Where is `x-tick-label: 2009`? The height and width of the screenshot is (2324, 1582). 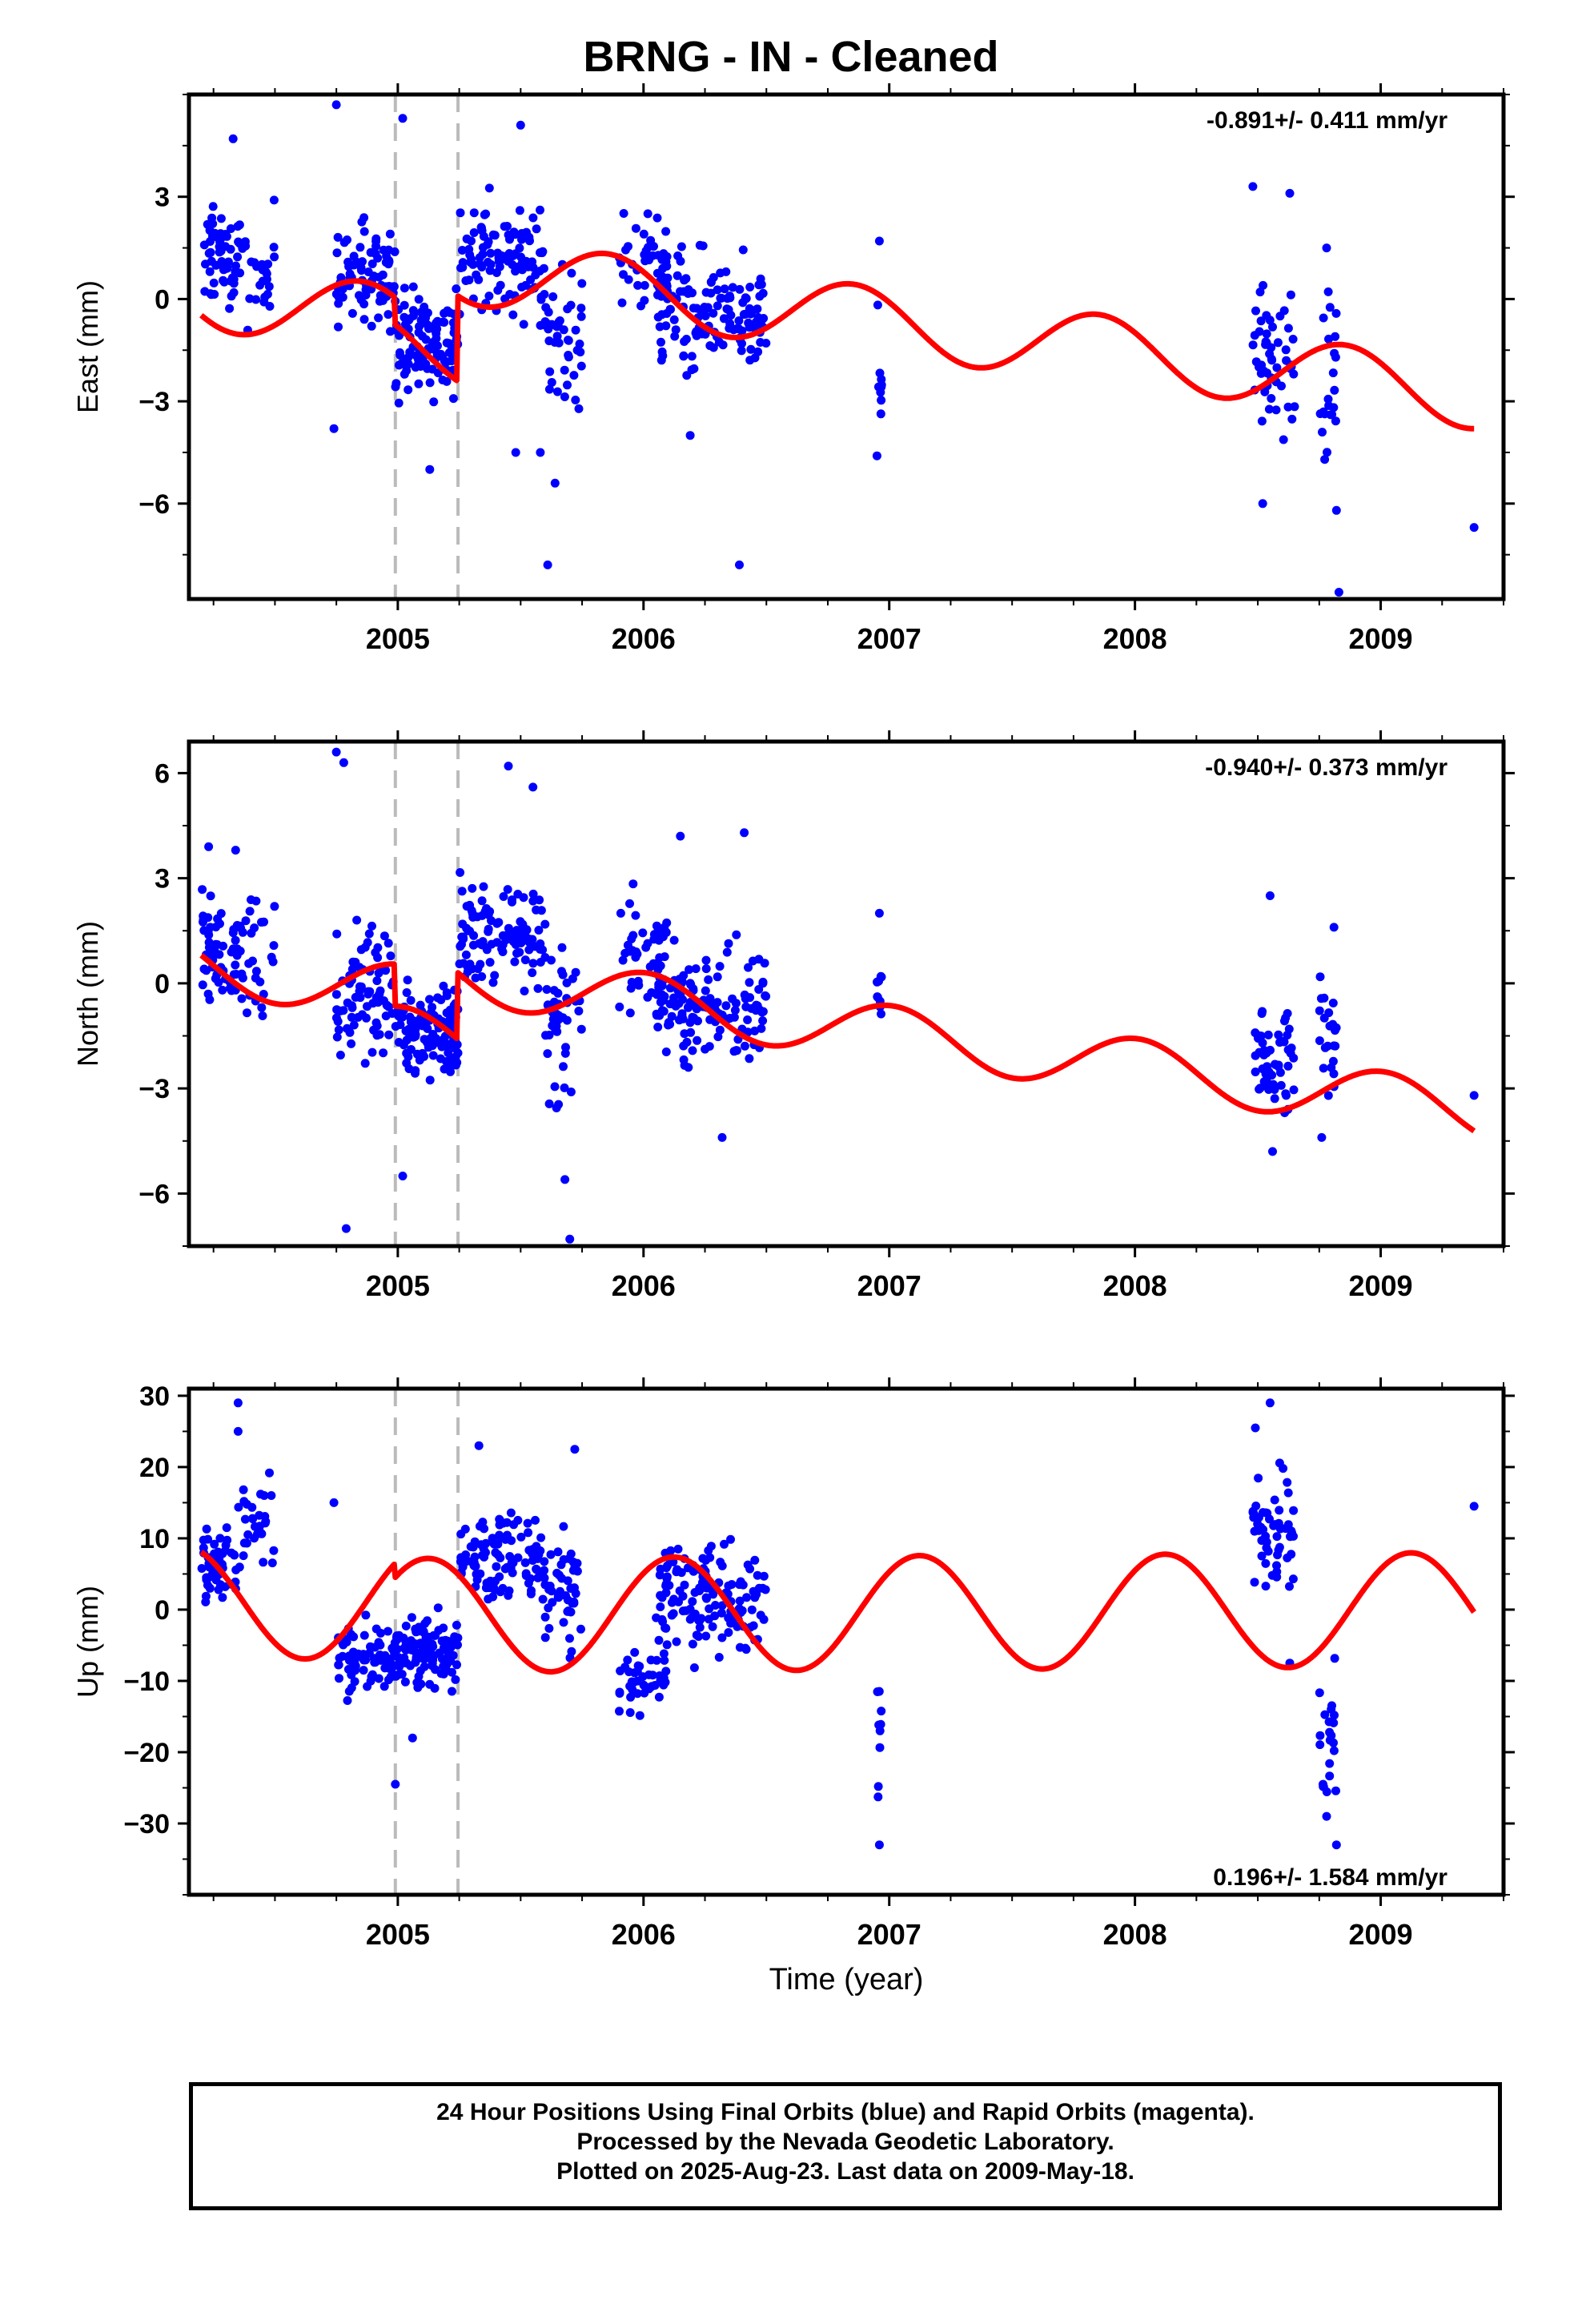
x-tick-label: 2009 is located at coordinates (1380, 638).